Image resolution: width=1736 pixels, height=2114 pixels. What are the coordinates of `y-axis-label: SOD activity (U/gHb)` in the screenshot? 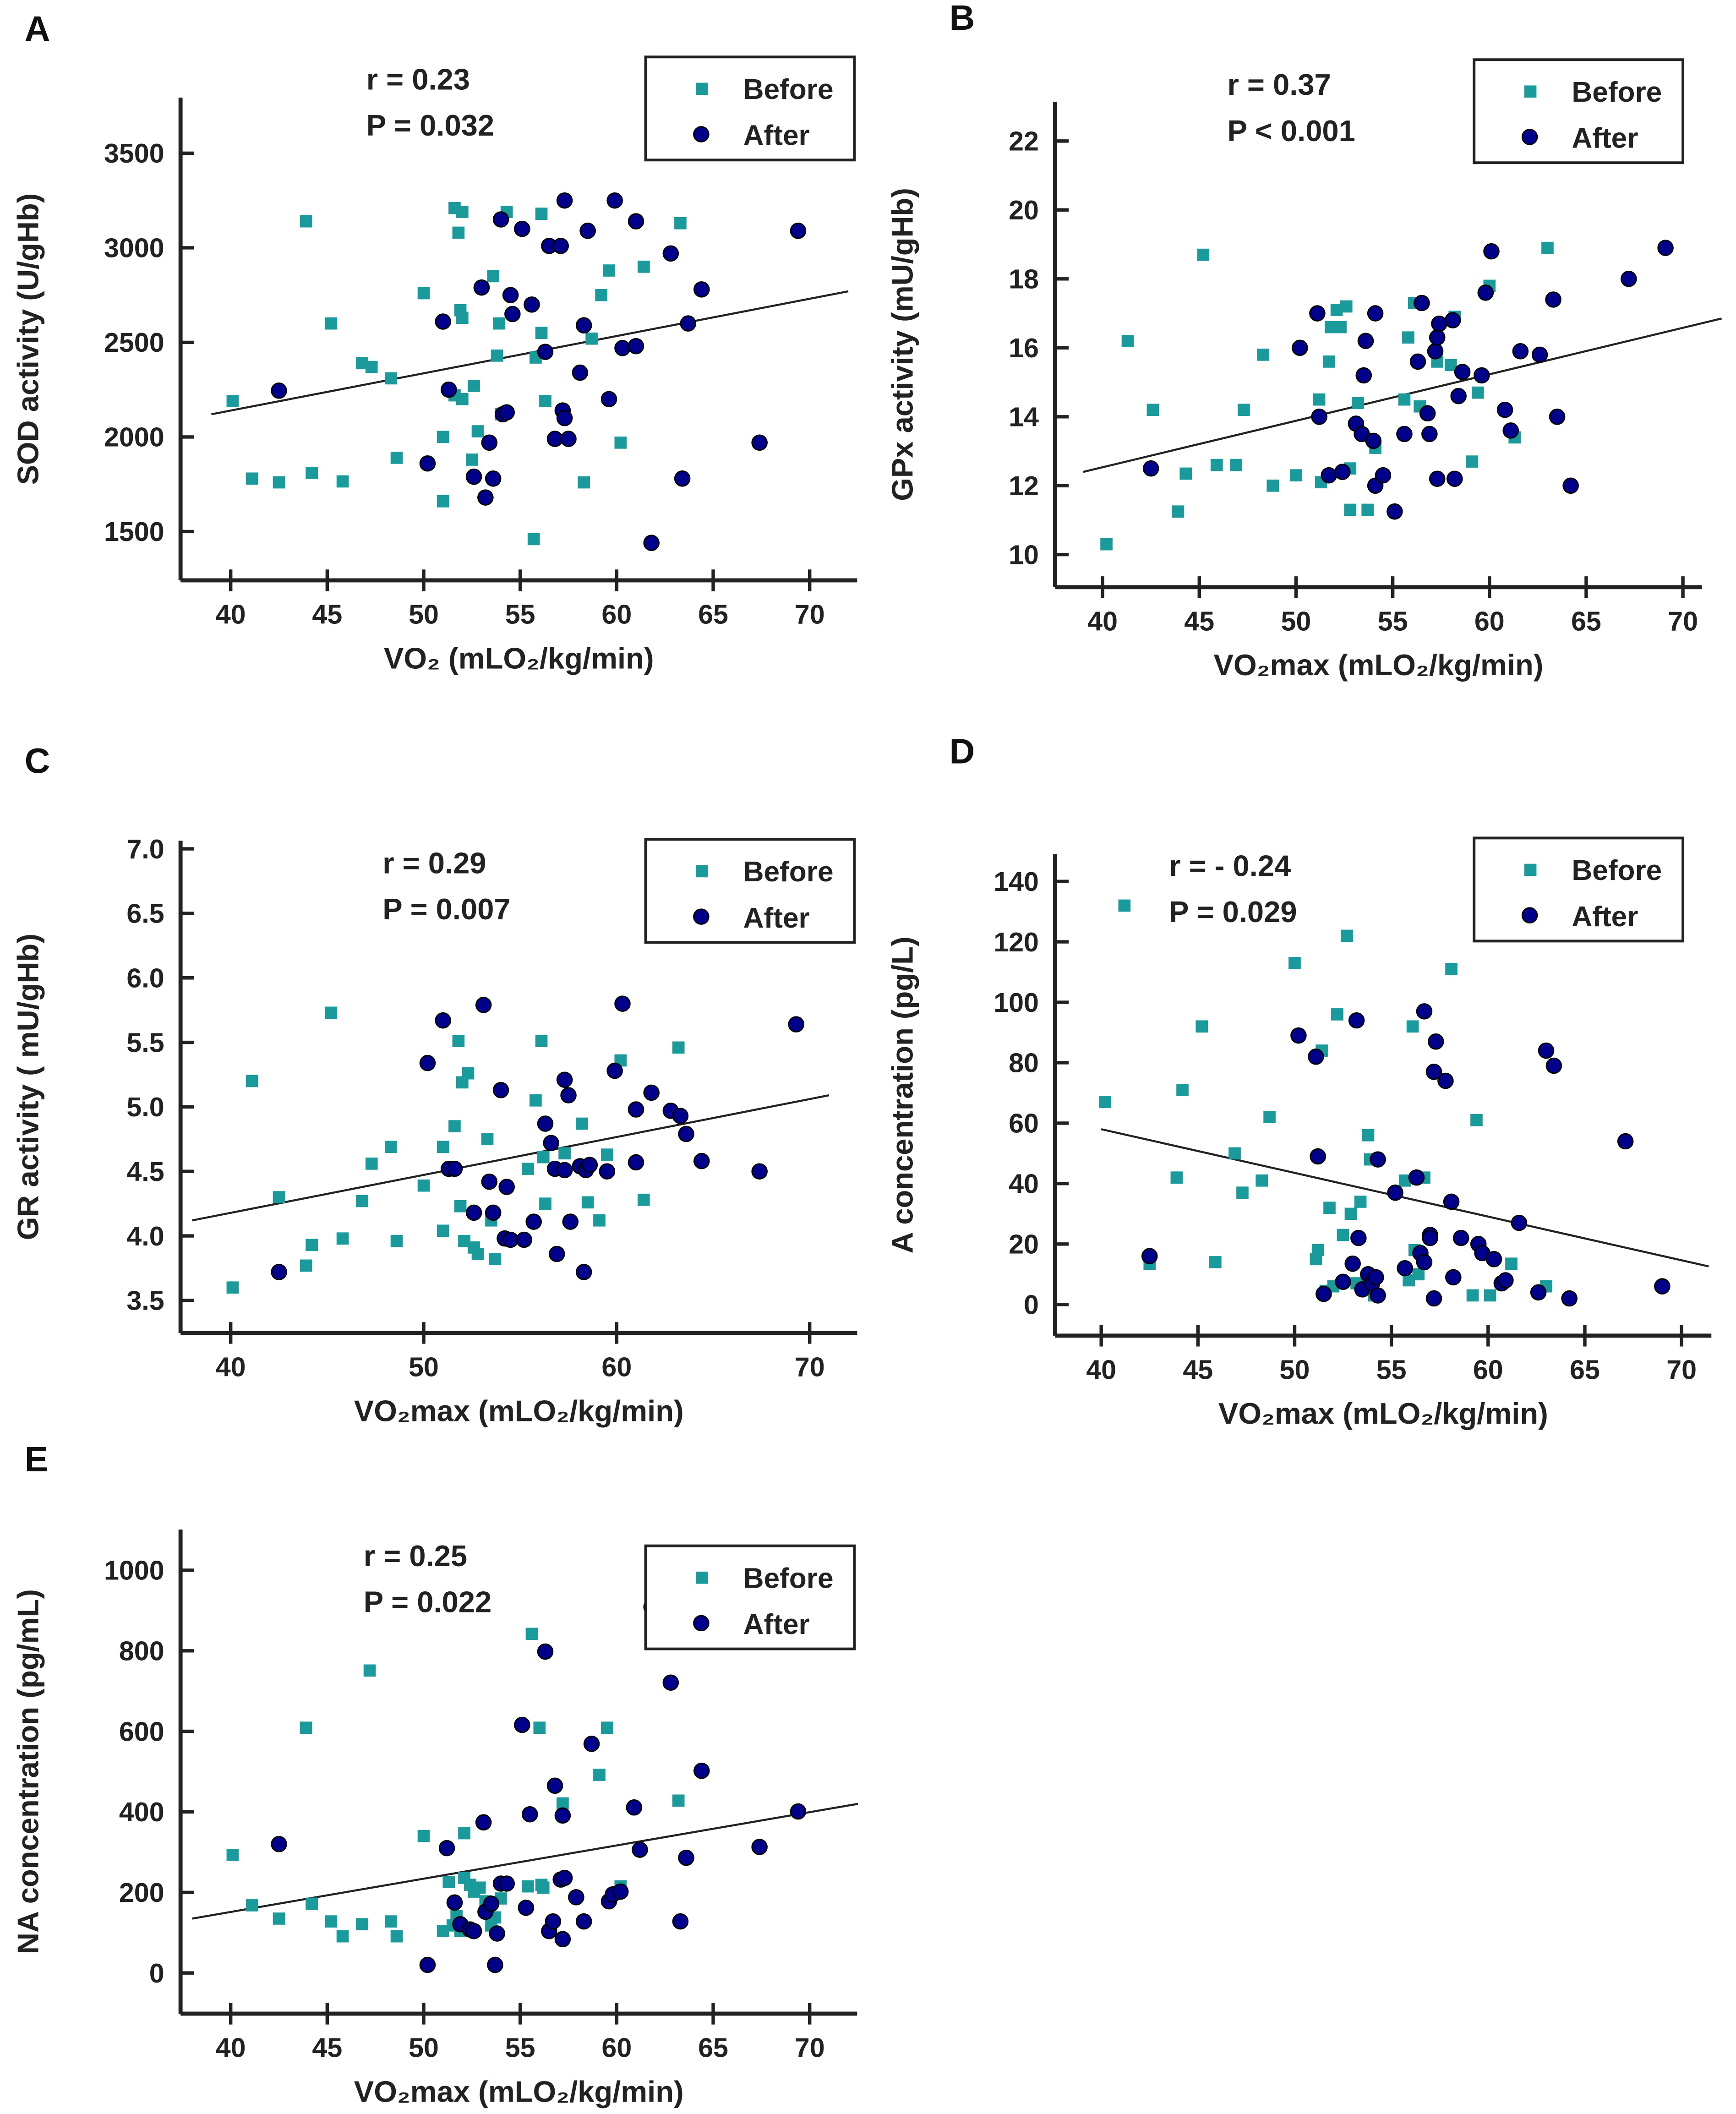 It's located at (27, 339).